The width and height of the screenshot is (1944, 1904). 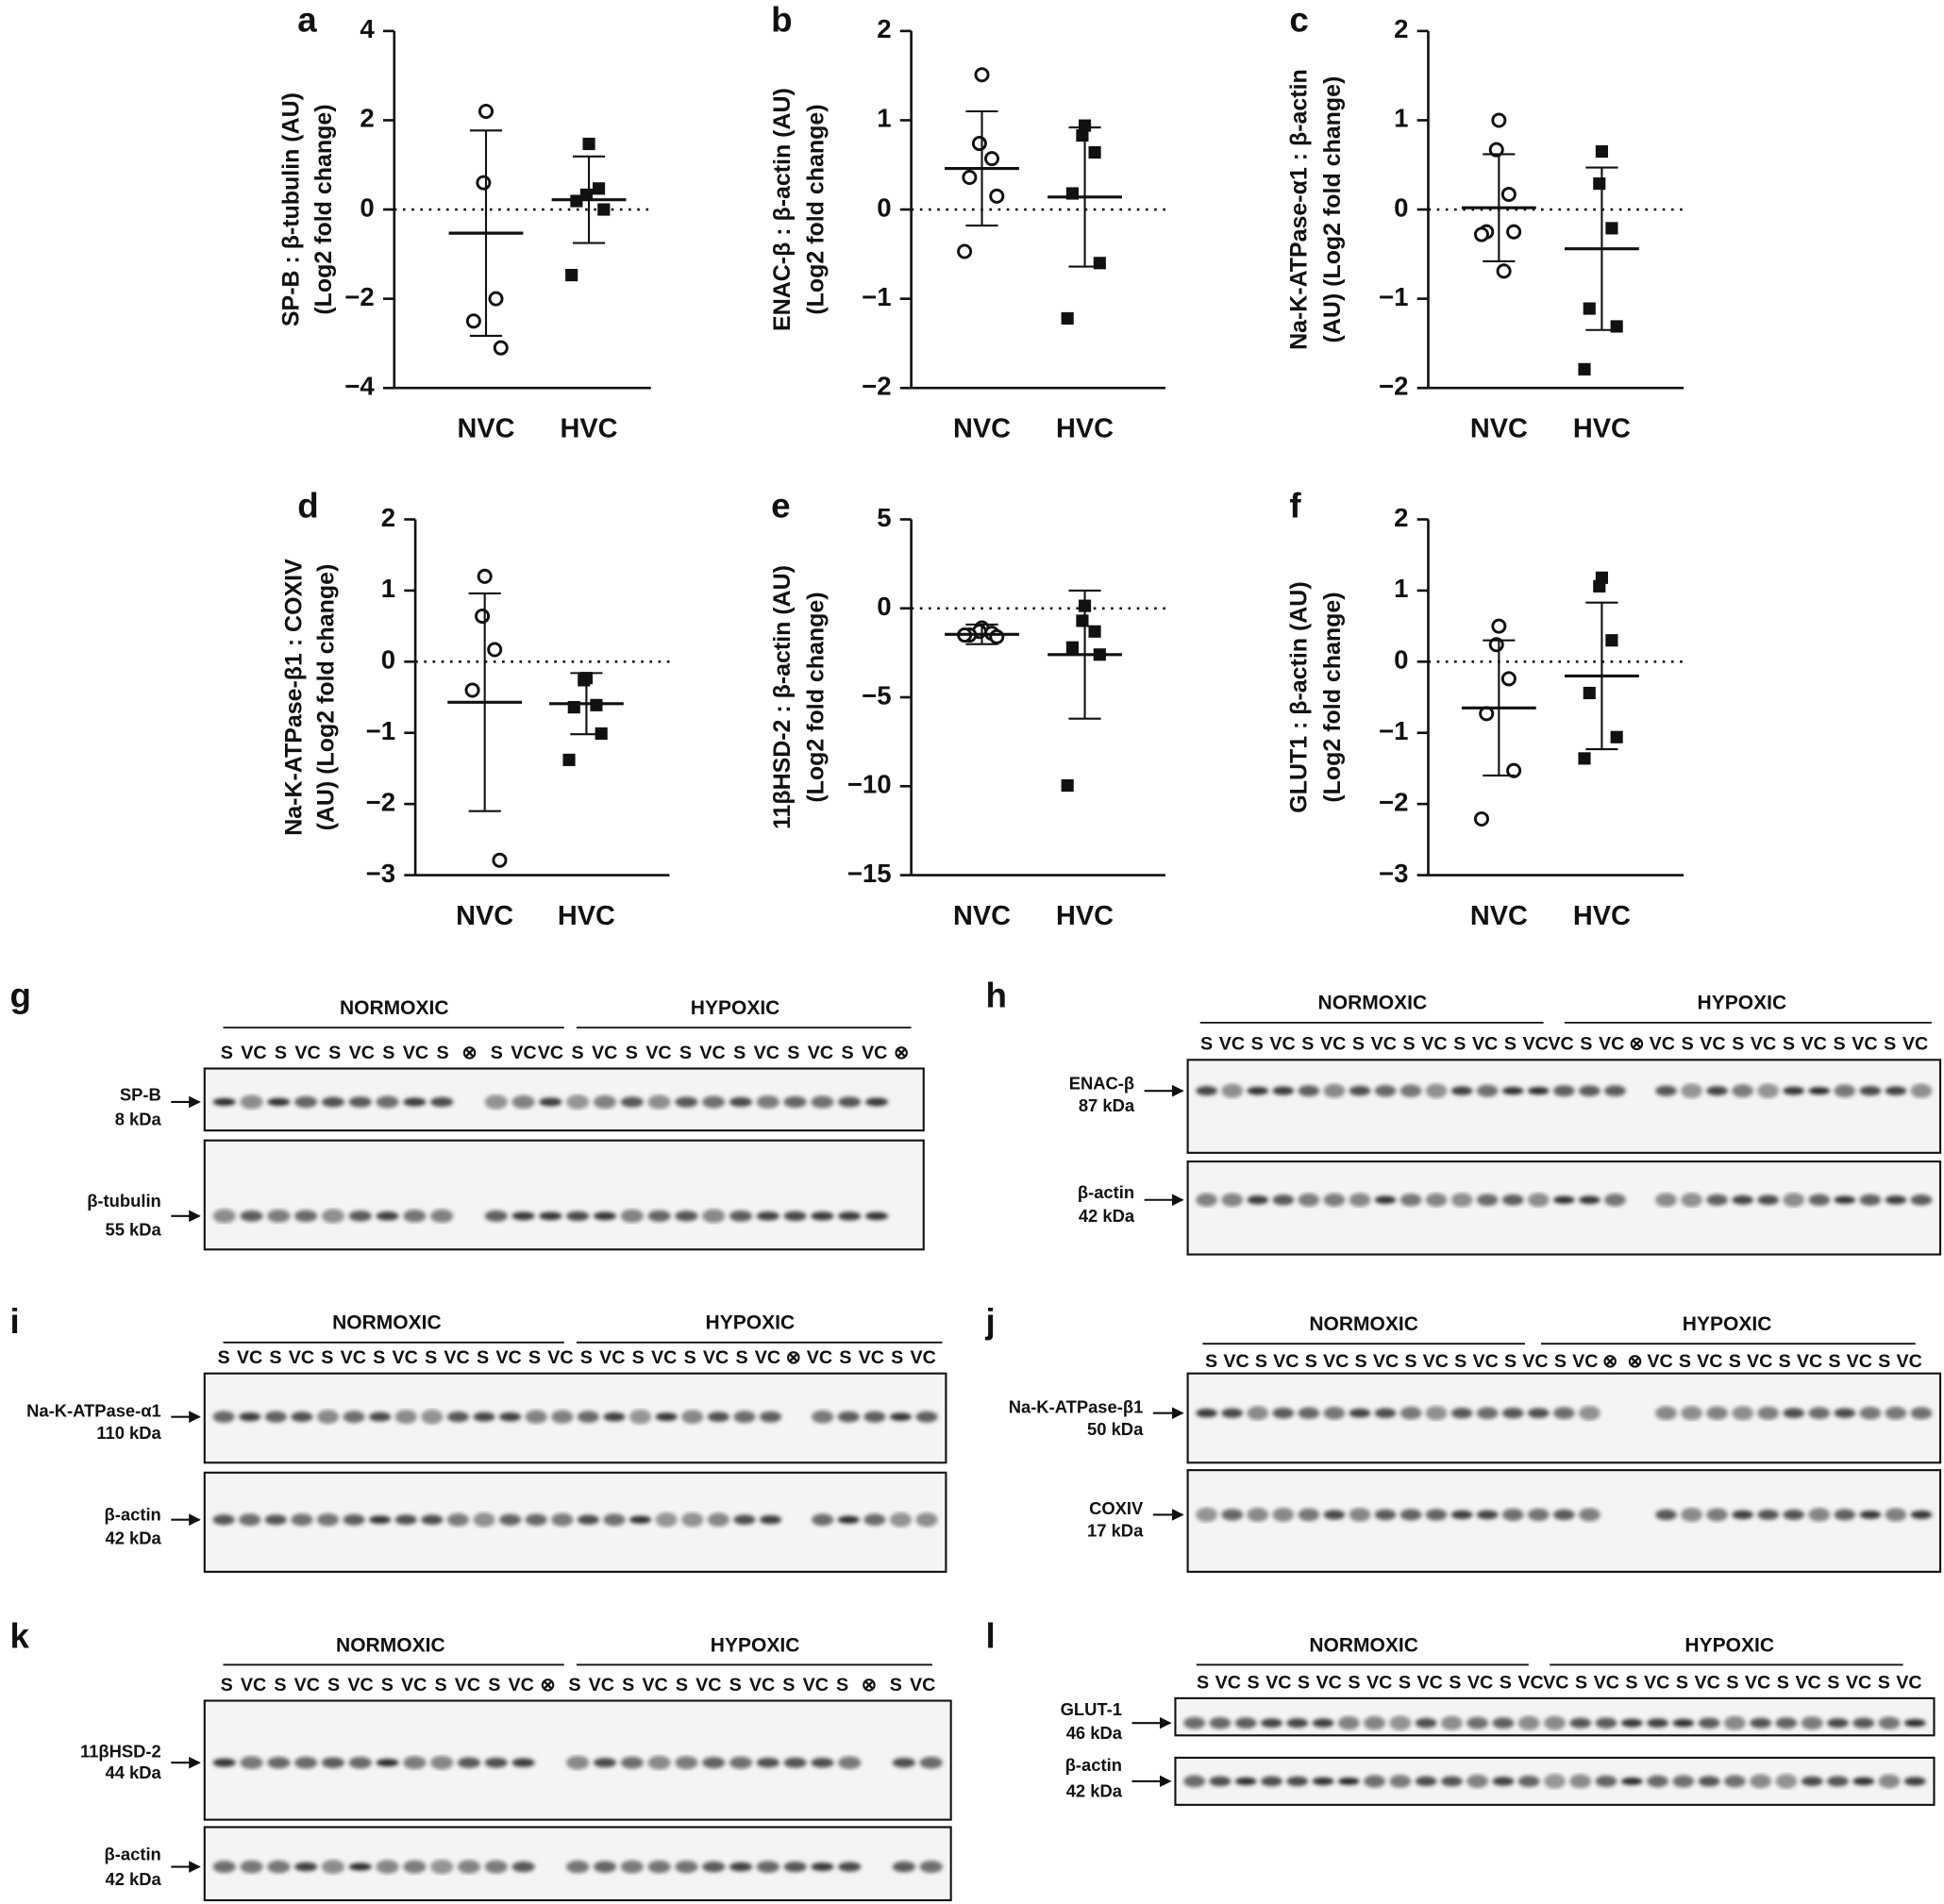 I want to click on panel-letter: h, so click(x=995, y=995).